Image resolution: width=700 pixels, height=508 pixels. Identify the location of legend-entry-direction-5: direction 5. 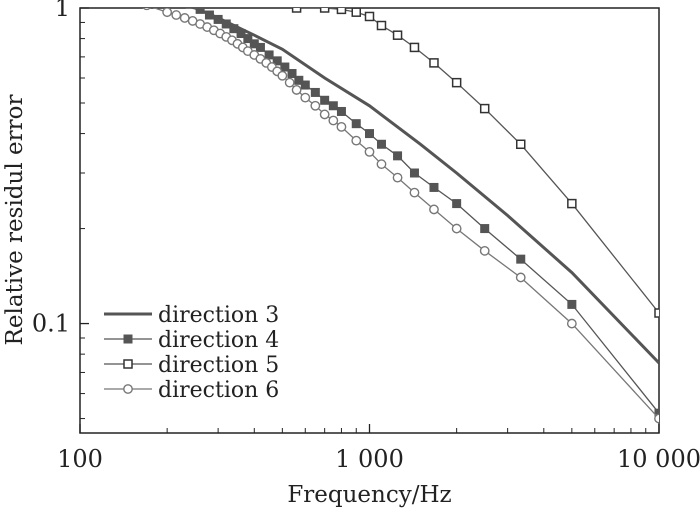
(191, 365).